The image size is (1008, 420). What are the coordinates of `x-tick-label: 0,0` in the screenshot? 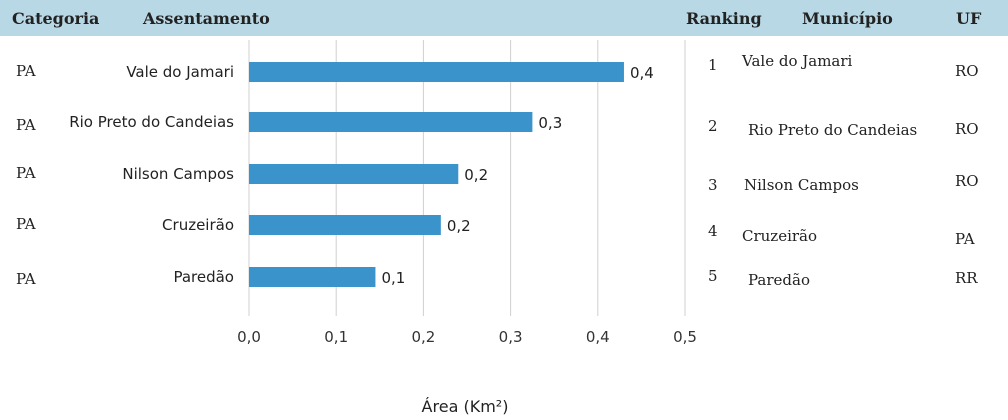 It's located at (249, 337).